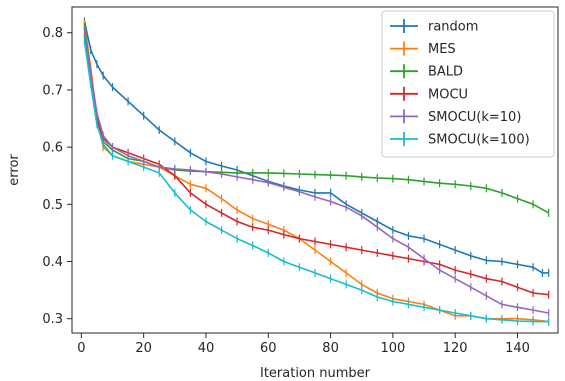 This screenshot has height=381, width=565. I want to click on y-tick-label: 0.8, so click(52, 33).